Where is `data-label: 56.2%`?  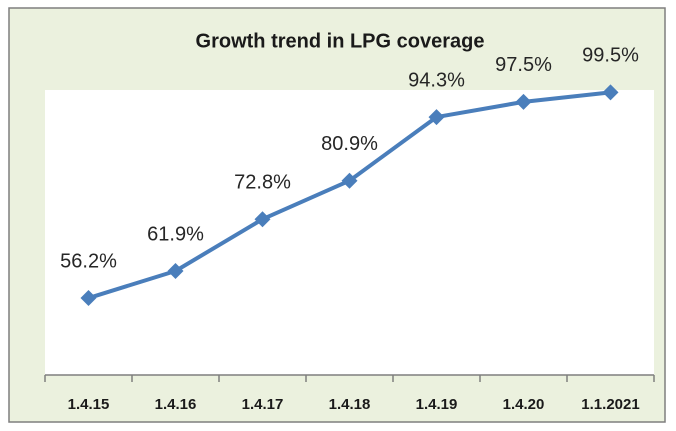 data-label: 56.2% is located at coordinates (88, 261).